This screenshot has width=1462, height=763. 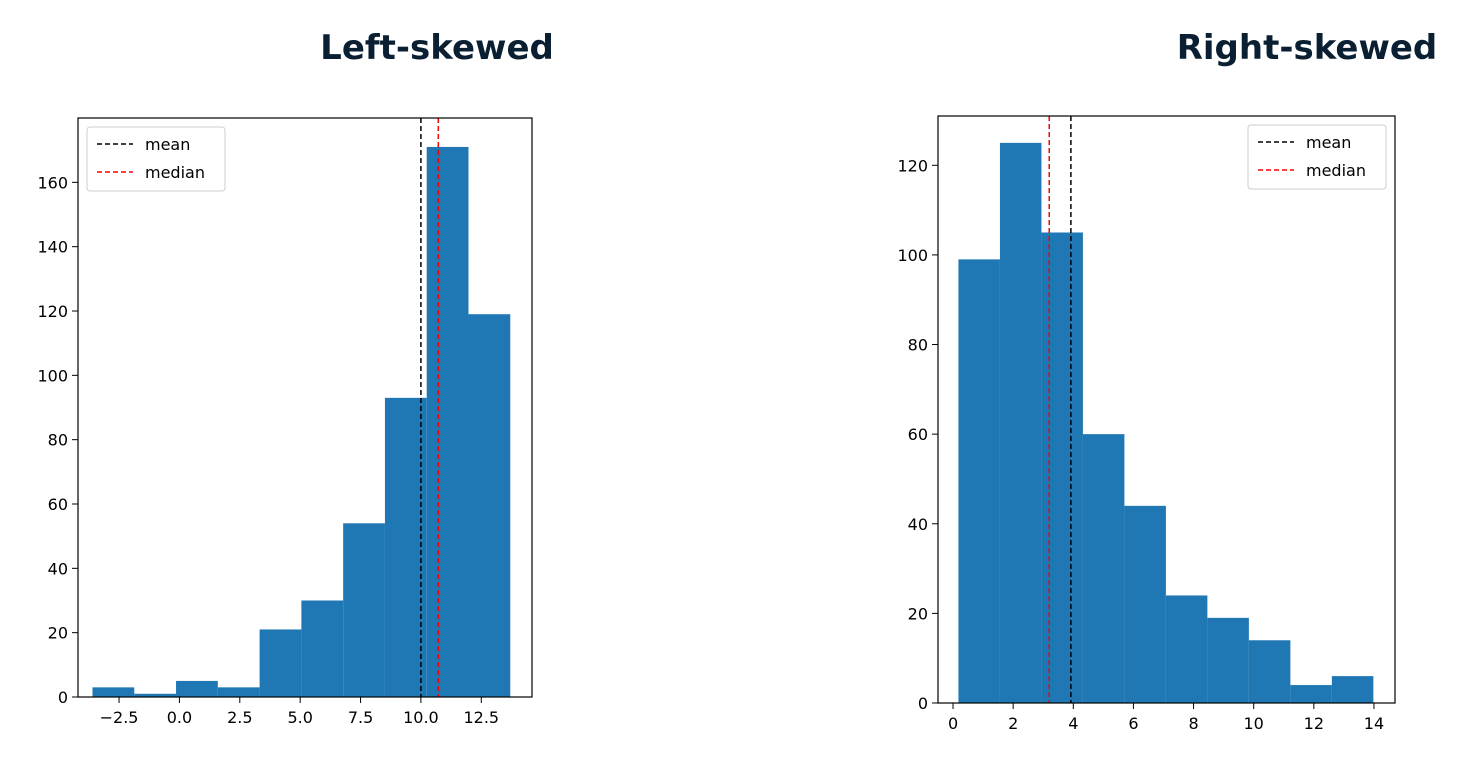 I want to click on right-xtick-label-4: 8, so click(x=1193, y=723).